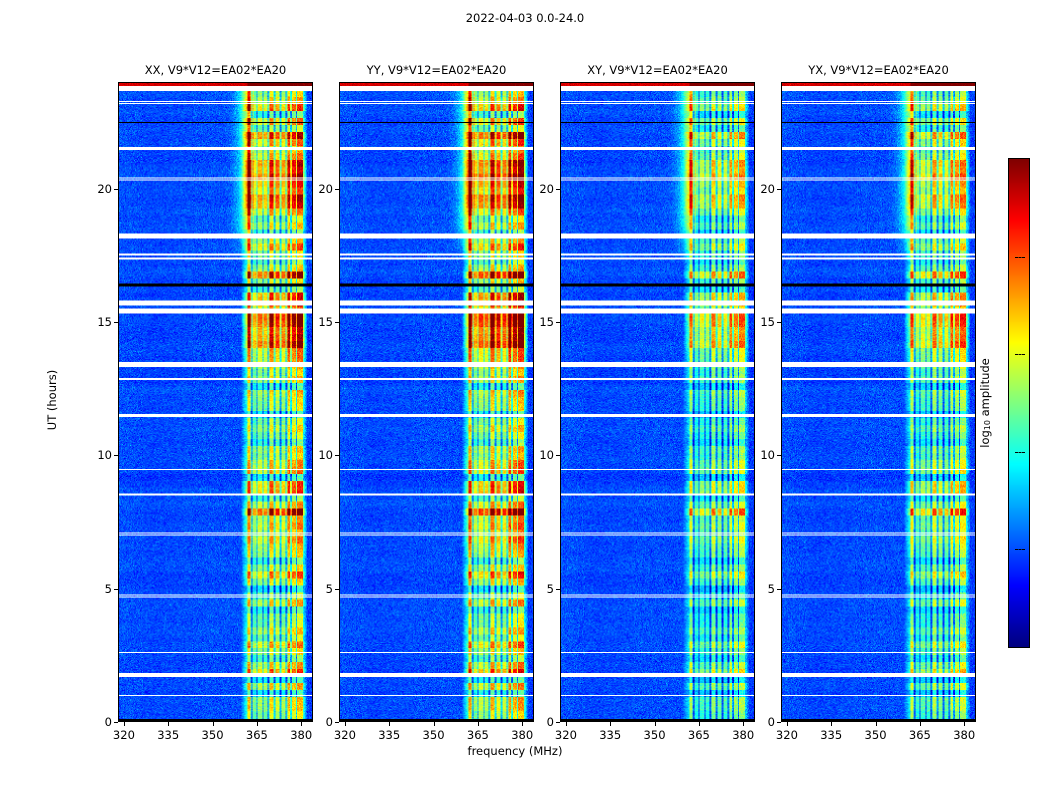 The height and width of the screenshot is (800, 1050). What do you see at coordinates (657, 70) in the screenshot?
I see `panel-title-xy: XY, V9*V12=EA02*EA20` at bounding box center [657, 70].